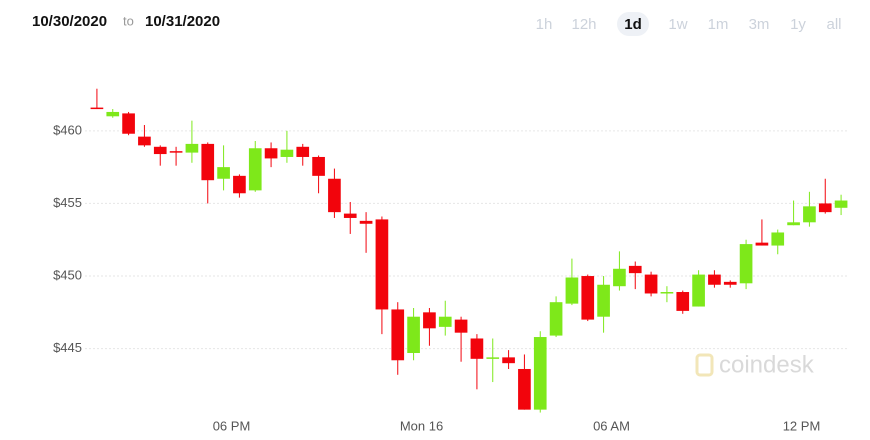 The height and width of the screenshot is (440, 870). Describe the element at coordinates (128, 20) in the screenshot. I see `date-separator: to` at that location.